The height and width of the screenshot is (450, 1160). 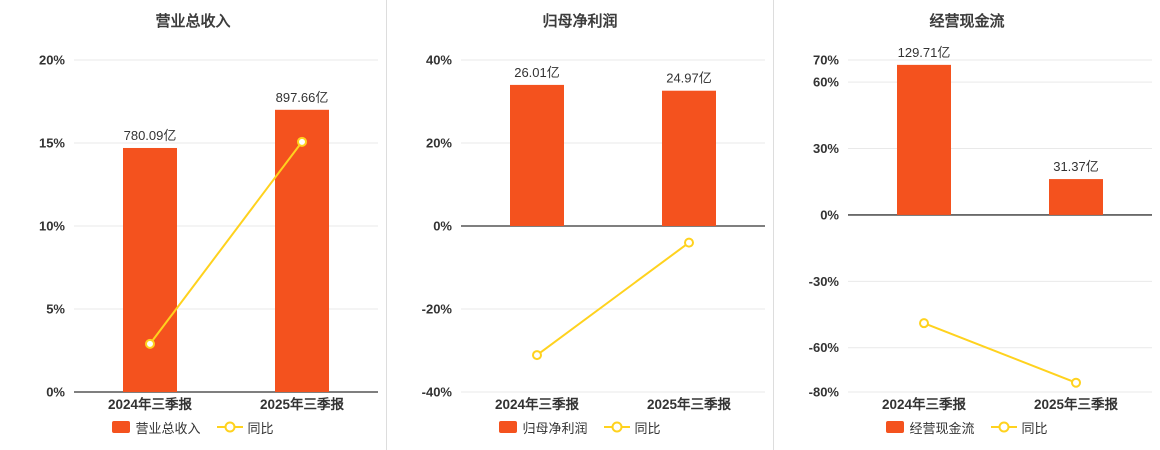 I want to click on chart-legend-net-profit: 归母净利润 同比, so click(x=580, y=427).